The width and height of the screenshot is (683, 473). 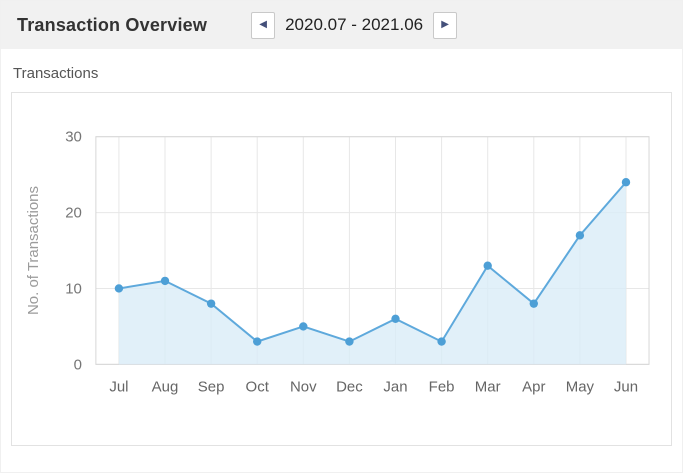 I want to click on x-tick-label: Jan, so click(x=395, y=386).